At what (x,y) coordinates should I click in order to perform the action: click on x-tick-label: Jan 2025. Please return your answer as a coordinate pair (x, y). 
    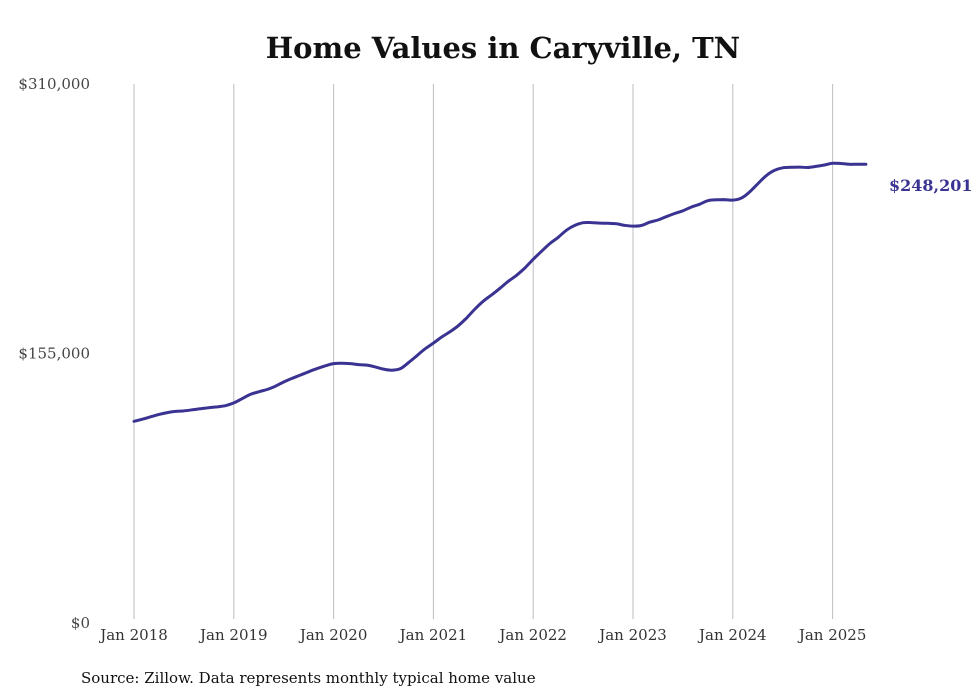
    Looking at the image, I should click on (832, 635).